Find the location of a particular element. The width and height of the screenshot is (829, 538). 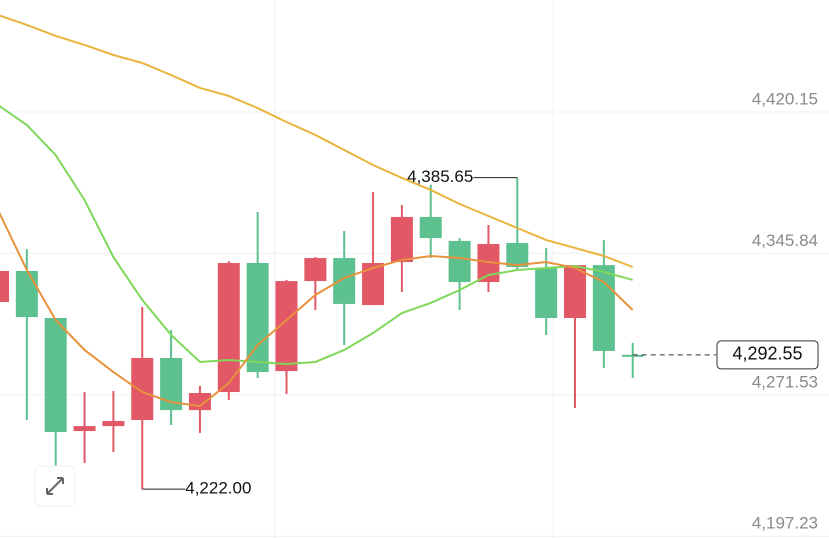

y-tick-label: 4,345.84 is located at coordinates (785, 240).